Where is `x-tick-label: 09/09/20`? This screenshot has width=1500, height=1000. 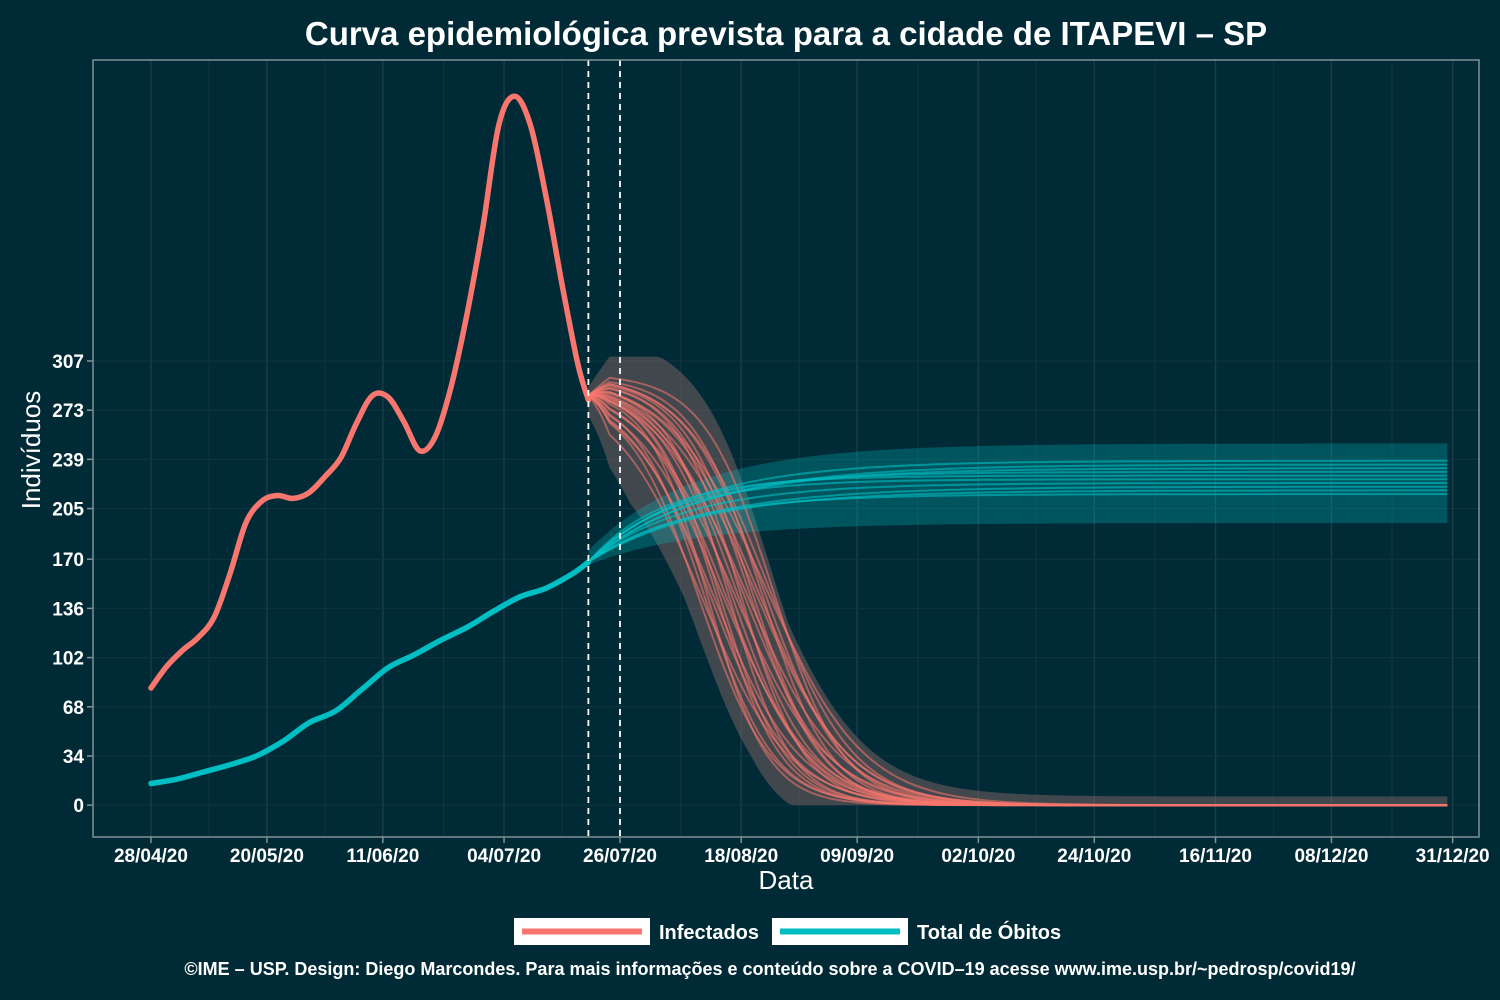 x-tick-label: 09/09/20 is located at coordinates (857, 856).